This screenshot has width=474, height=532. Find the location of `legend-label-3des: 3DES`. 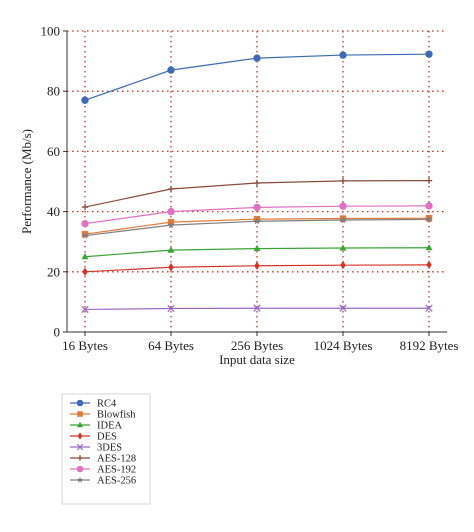

legend-label-3des: 3DES is located at coordinates (109, 448).